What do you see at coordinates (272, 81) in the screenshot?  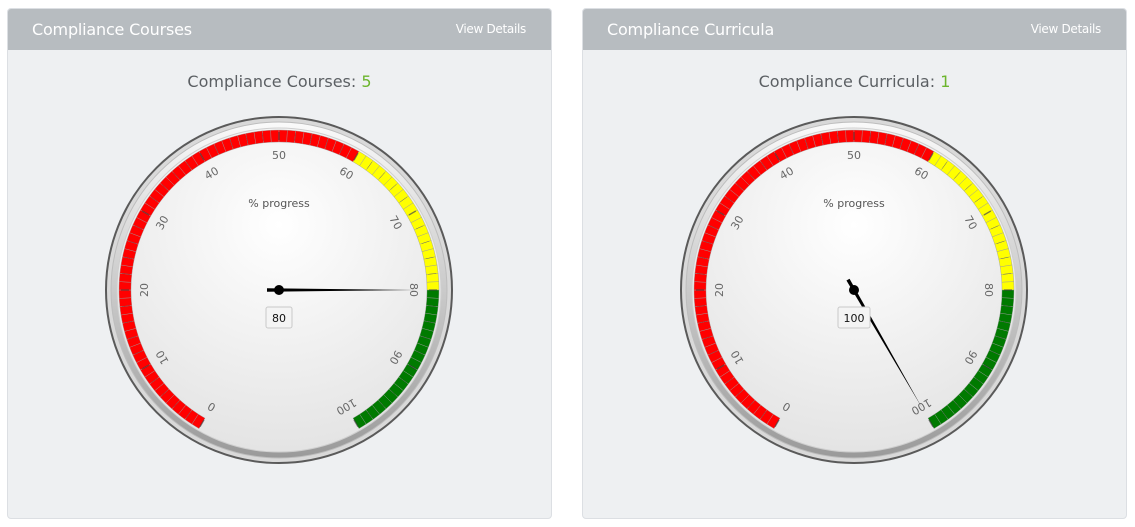 I see `summary-label: Compliance Courses:` at bounding box center [272, 81].